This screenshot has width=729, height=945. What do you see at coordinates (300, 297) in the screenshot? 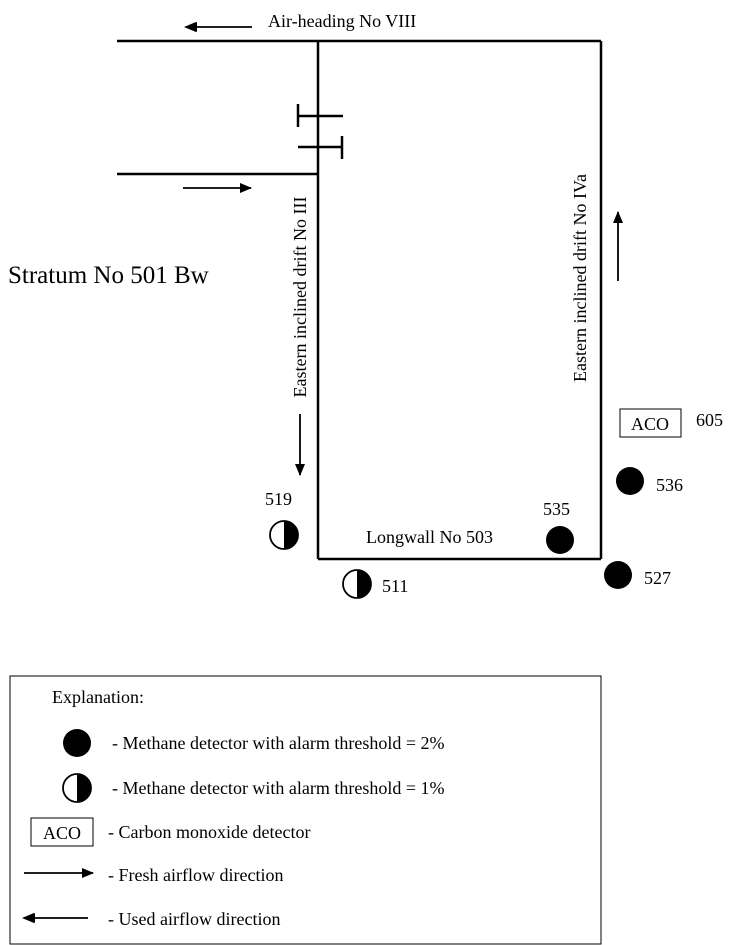
I see `drift-iii-label: Eastern inclined drift No III` at bounding box center [300, 297].